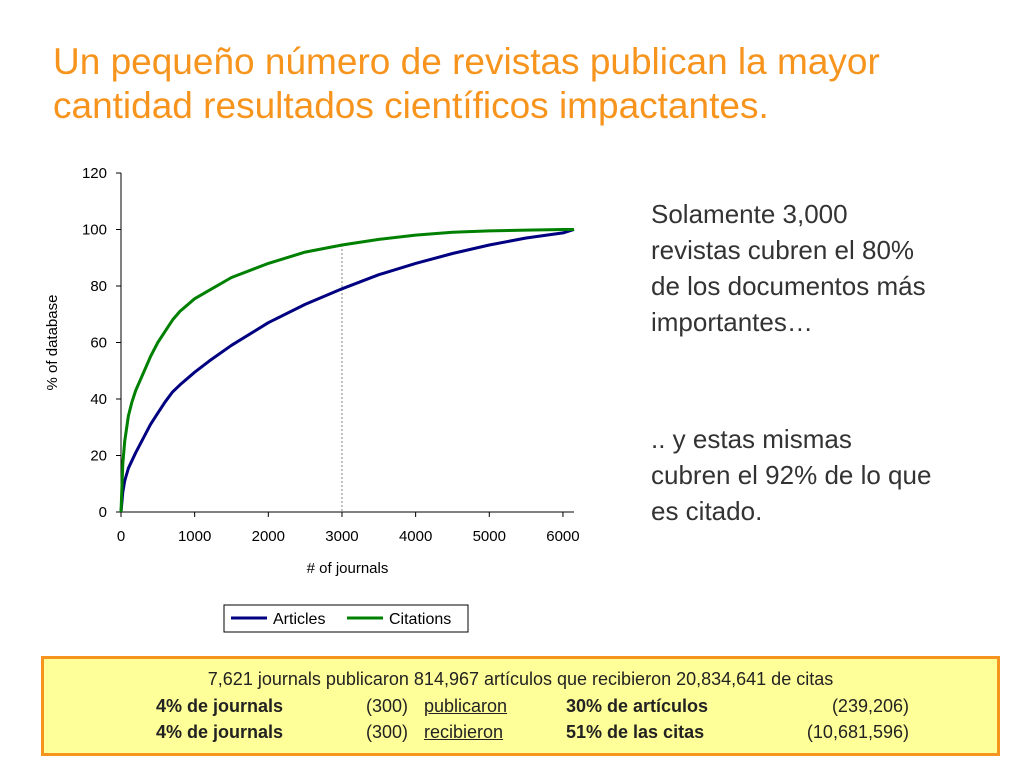 The image size is (1024, 768). What do you see at coordinates (464, 732) in the screenshot?
I see `summary-verb: recibieron` at bounding box center [464, 732].